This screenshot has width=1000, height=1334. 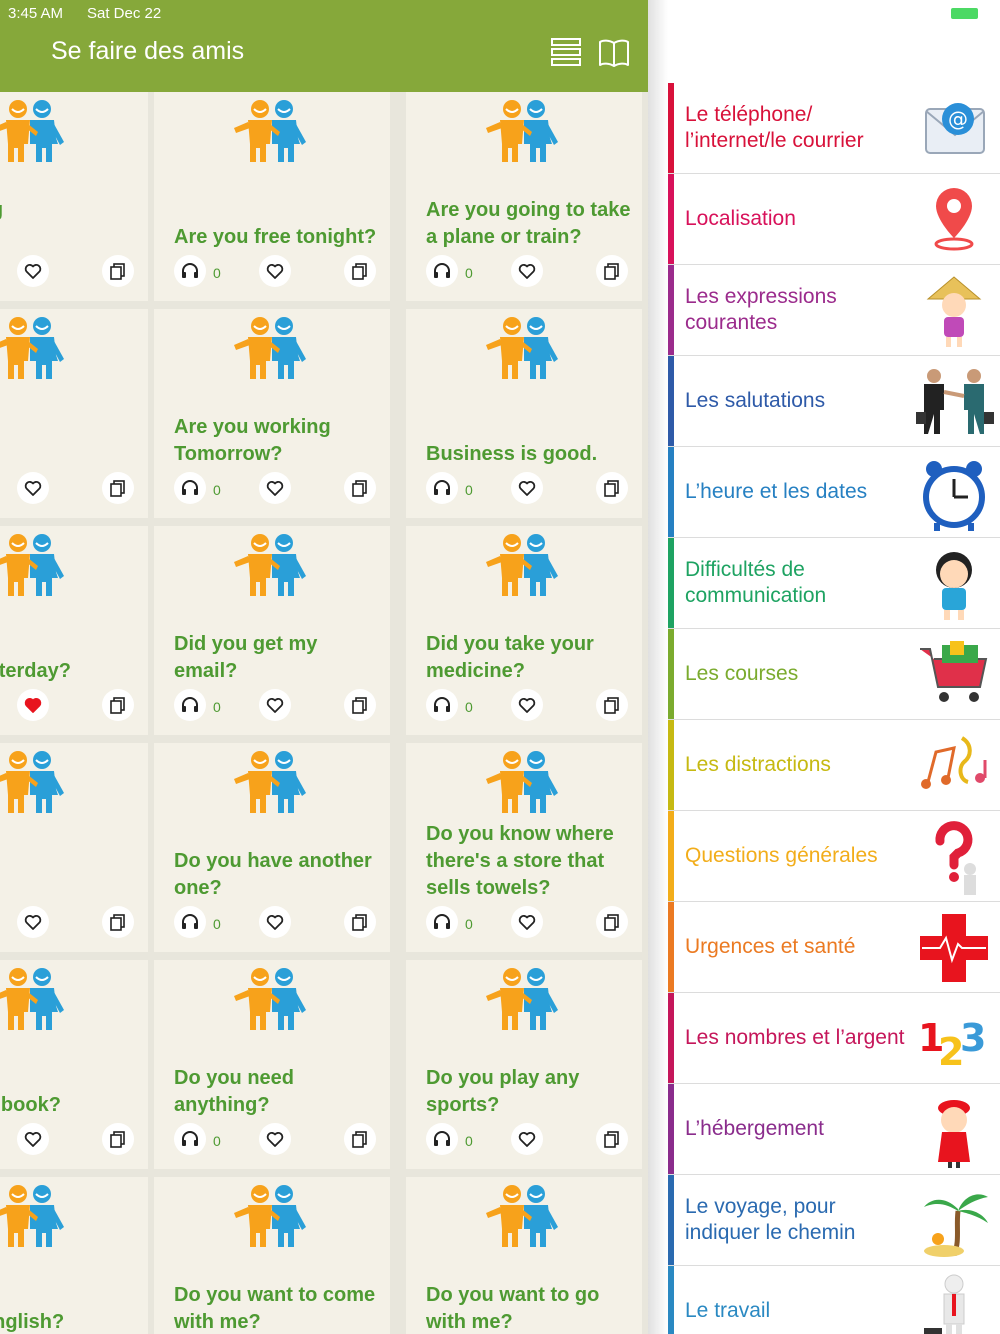 I want to click on phrase-card: Do you play any sports? 0, so click(x=524, y=1064).